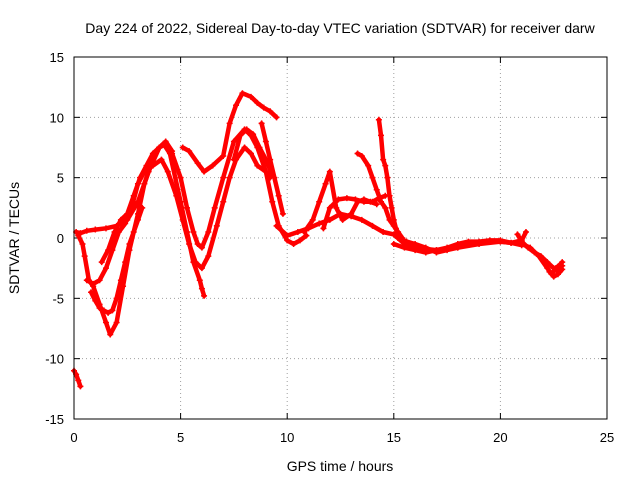 The width and height of the screenshot is (640, 480). What do you see at coordinates (54, 359) in the screenshot?
I see `y-tick-label: -10` at bounding box center [54, 359].